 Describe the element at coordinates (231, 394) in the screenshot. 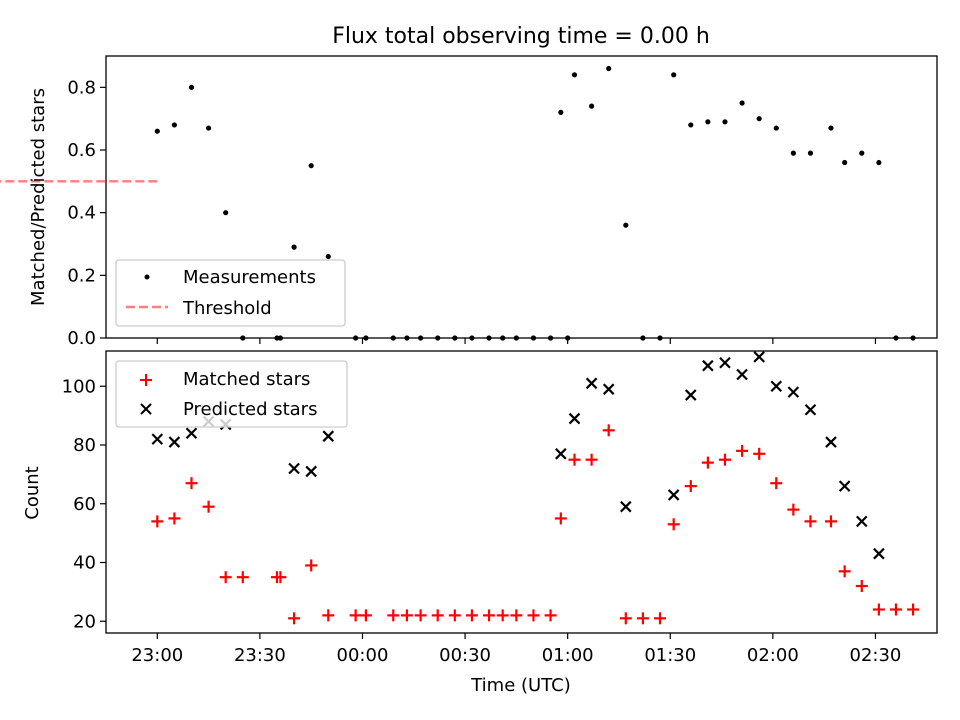

I see `bottom-legend: Matched stars Predicted stars` at that location.